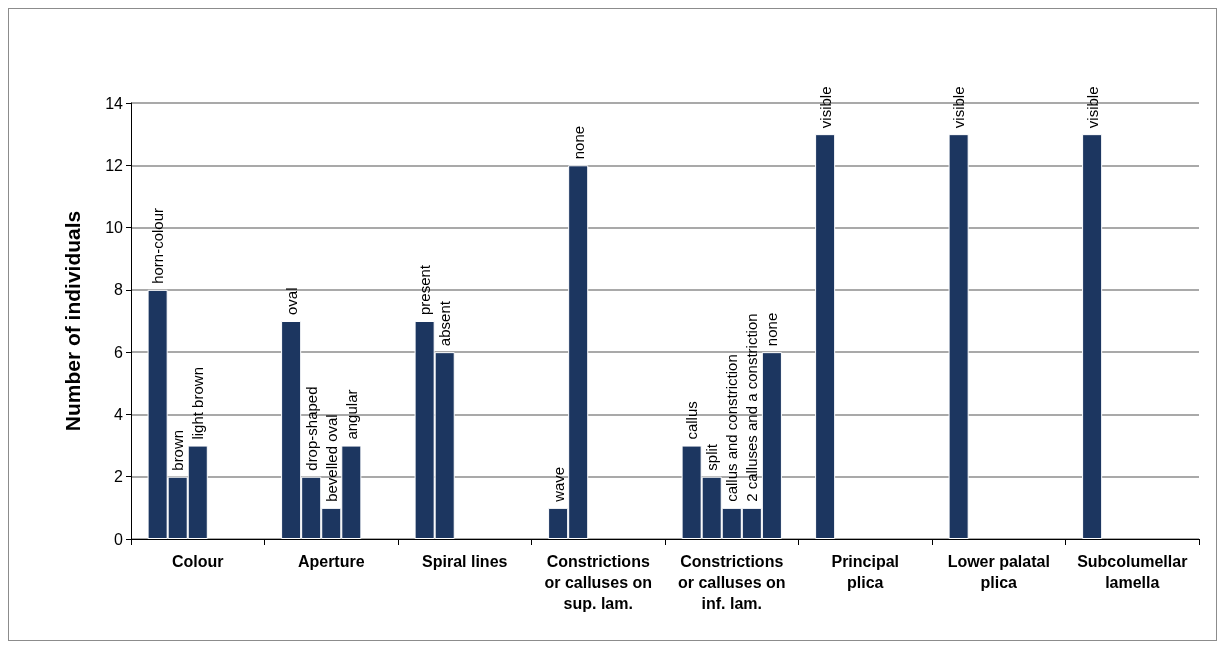 This screenshot has height=649, width=1225. Describe the element at coordinates (331, 561) in the screenshot. I see `x-tick-label: Aperture` at that location.